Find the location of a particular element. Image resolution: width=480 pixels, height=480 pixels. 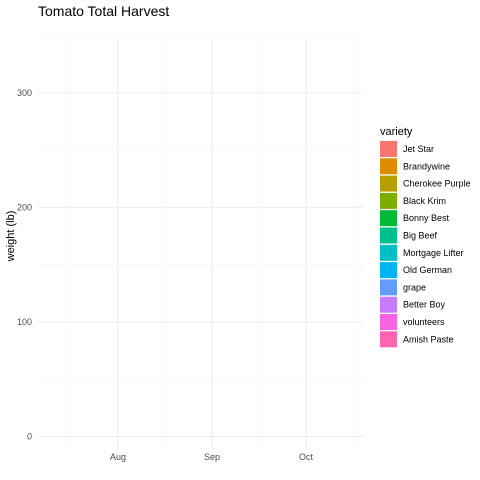

chart-title: Tomato Total Harvest is located at coordinates (103, 11).